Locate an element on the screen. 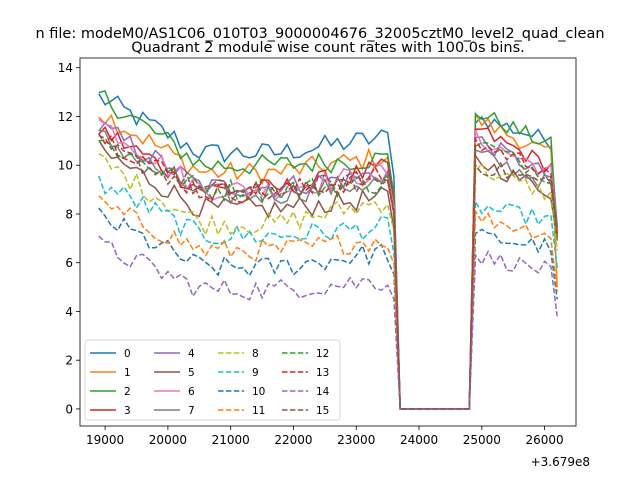 The image size is (640, 480). y-tick-label: 8 is located at coordinates (69, 214).